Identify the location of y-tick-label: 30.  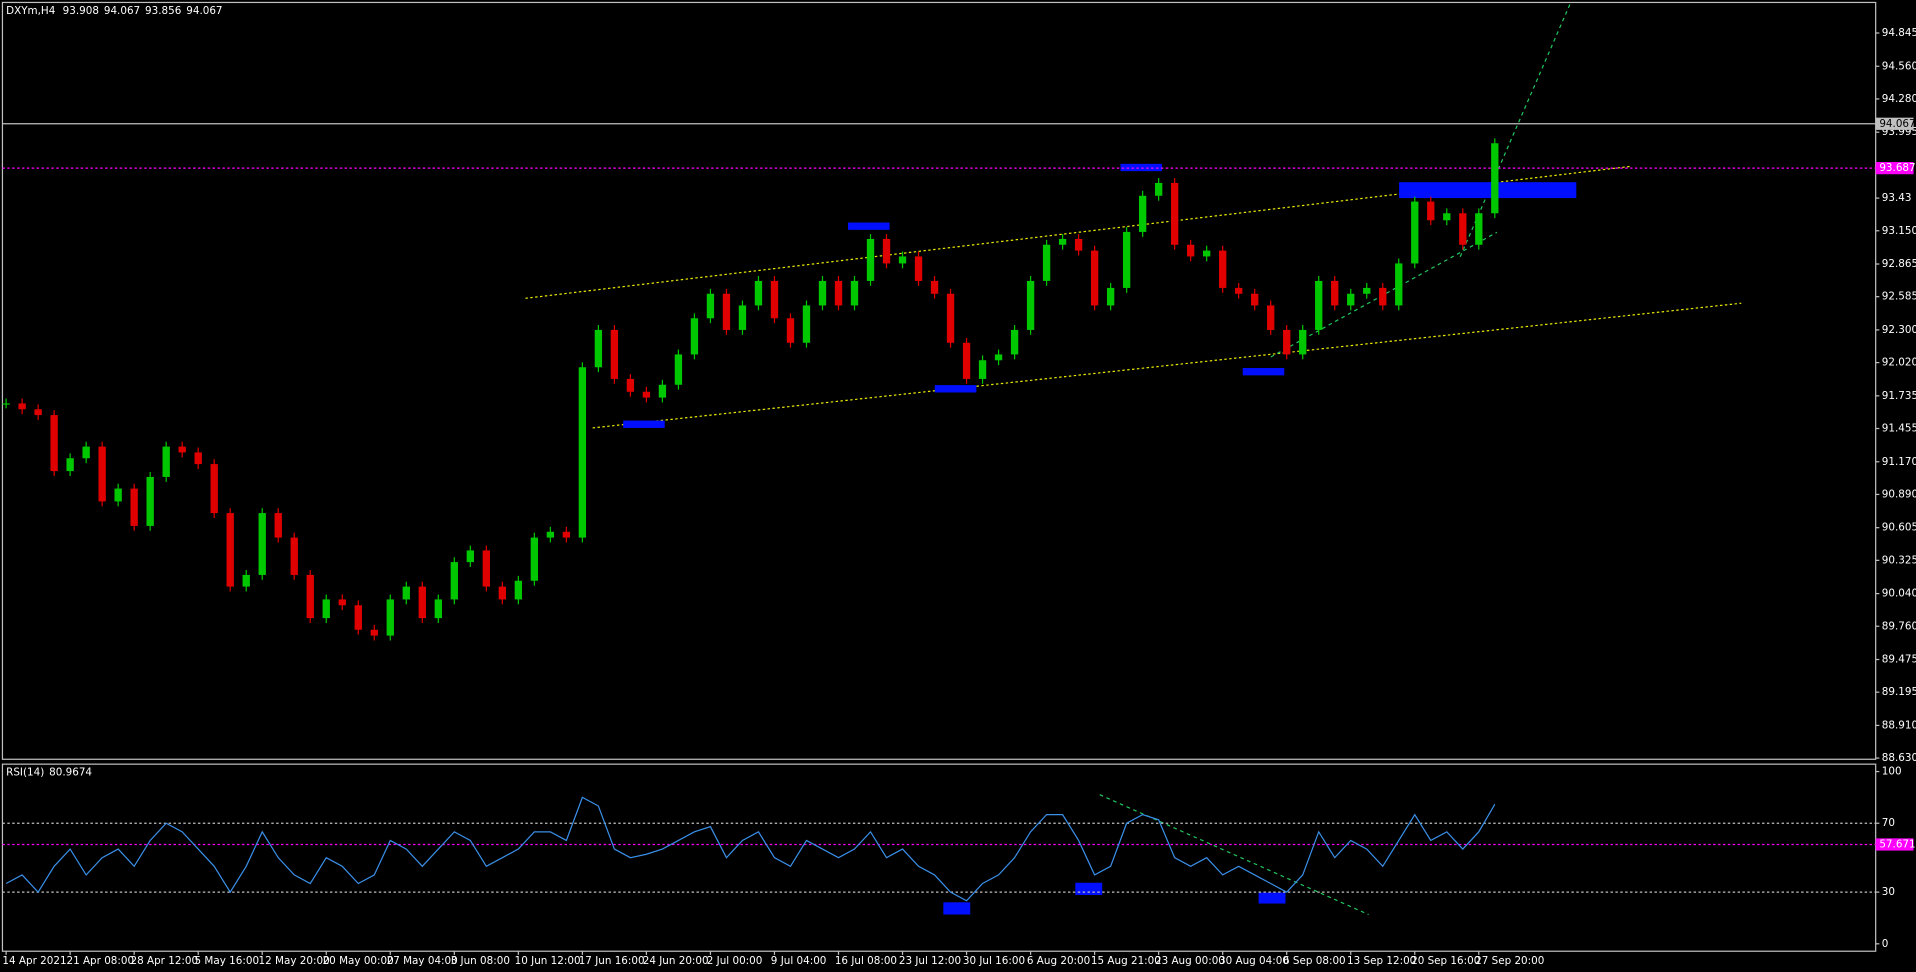
(1888, 892).